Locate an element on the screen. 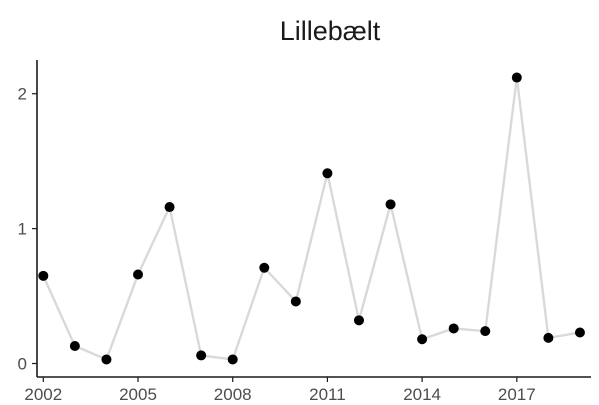 The image size is (599, 405). x-tick-label: 2005 is located at coordinates (138, 394).